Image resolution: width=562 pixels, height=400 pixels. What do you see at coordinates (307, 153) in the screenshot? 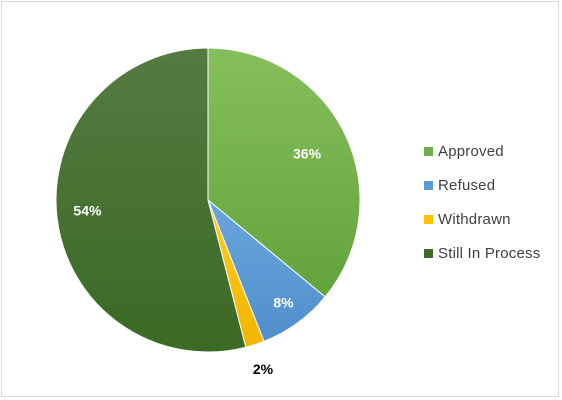
I see `data-label-approved: 36%` at bounding box center [307, 153].